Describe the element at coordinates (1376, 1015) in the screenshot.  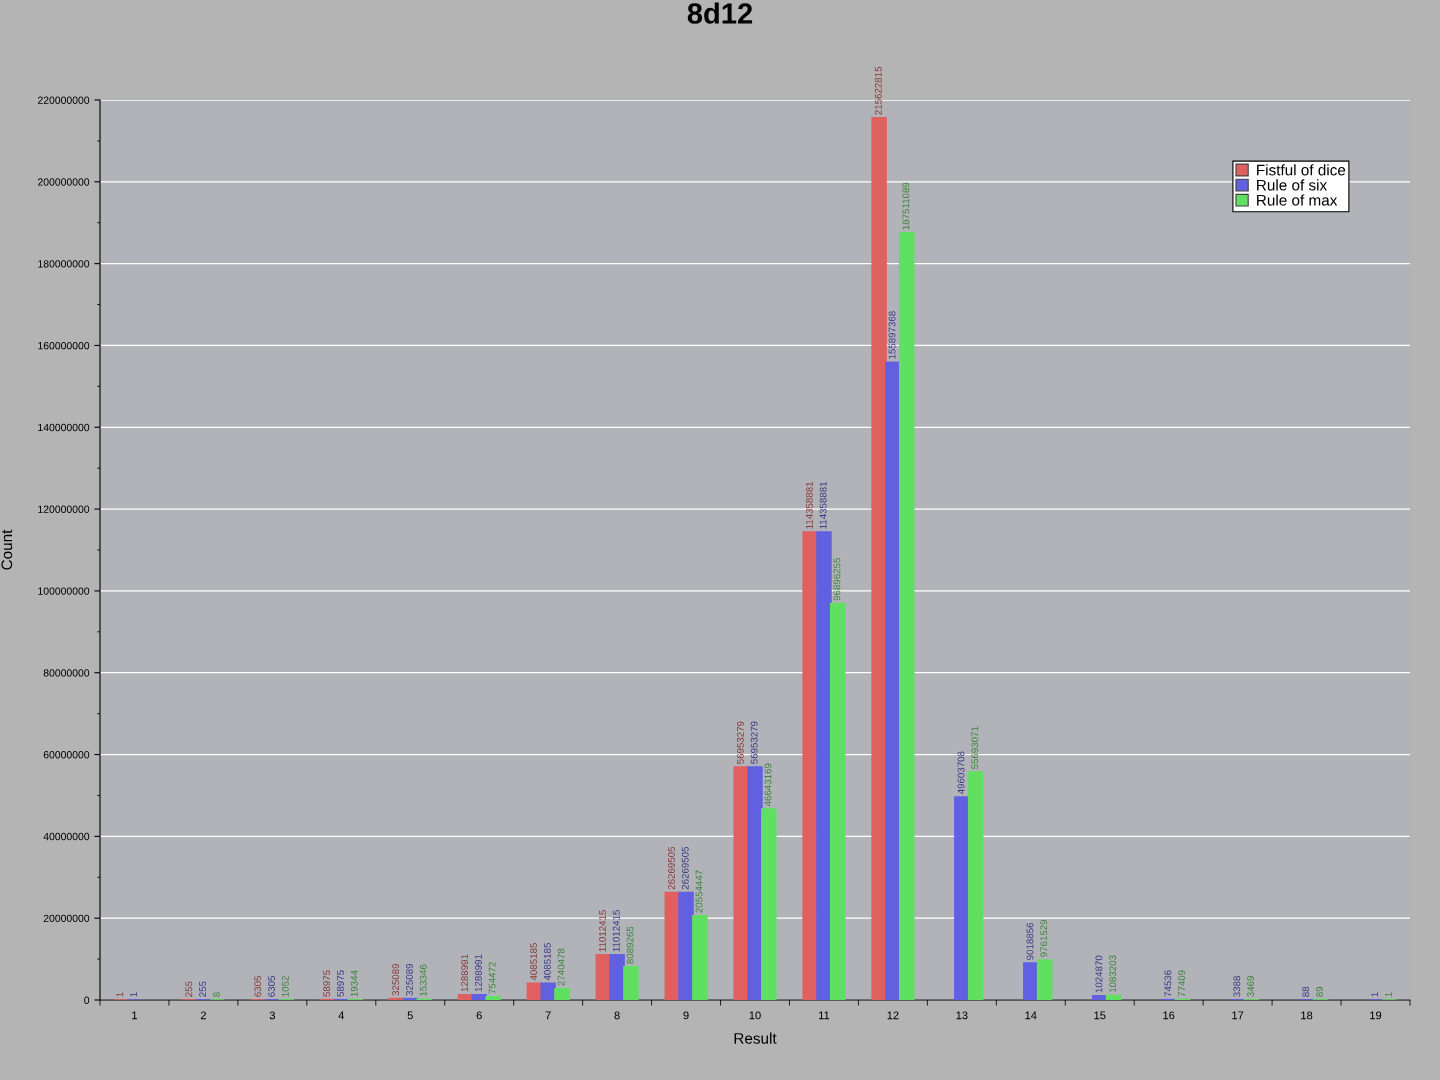
I see `x-tick-label: 19` at that location.